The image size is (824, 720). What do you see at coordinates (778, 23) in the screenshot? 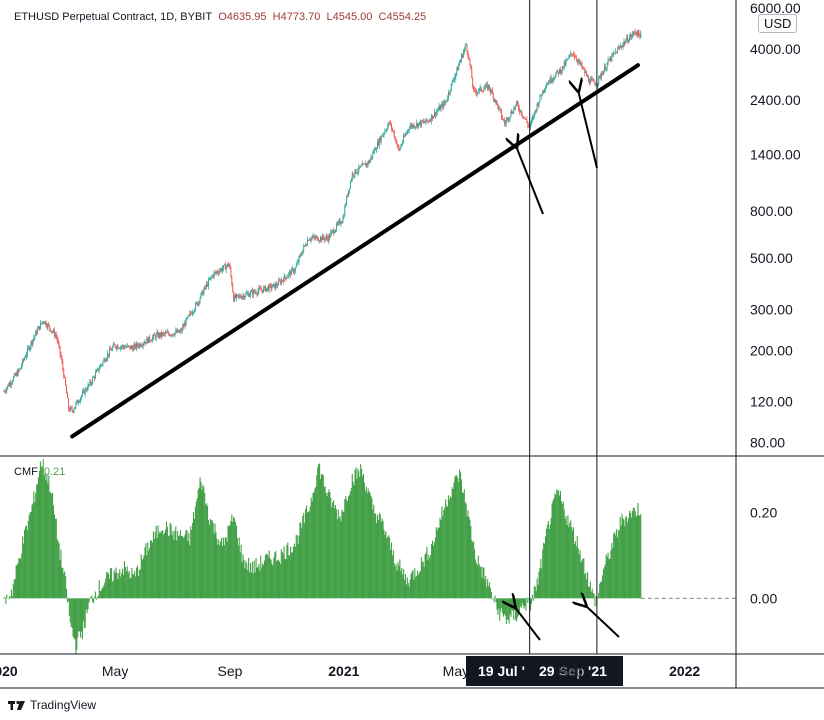
I see `currency-selector: USD` at bounding box center [778, 23].